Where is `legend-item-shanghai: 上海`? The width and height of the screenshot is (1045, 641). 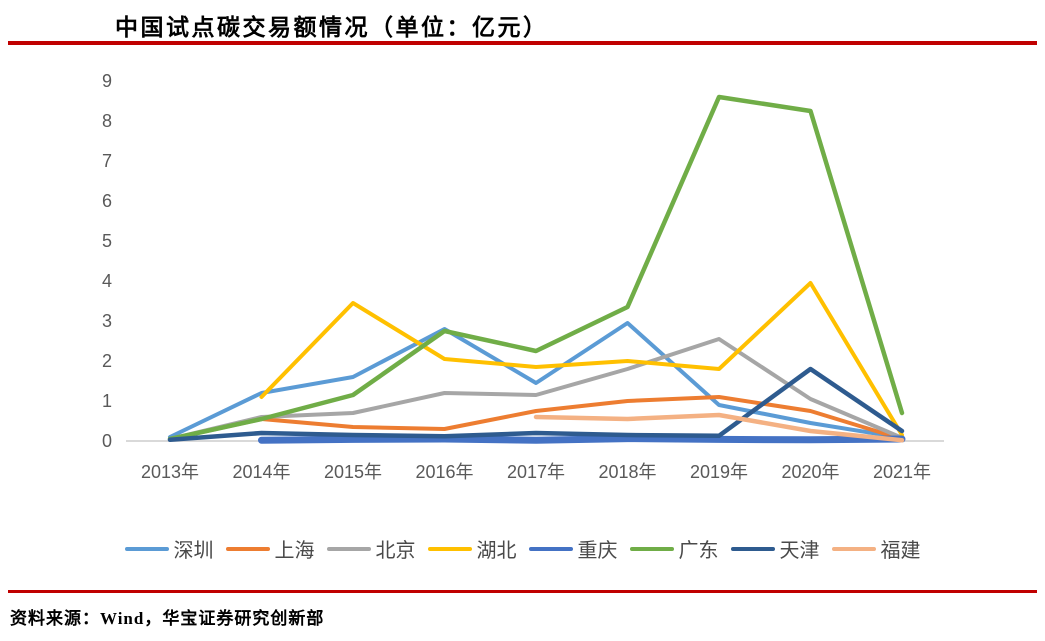
legend-item-shanghai: 上海 is located at coordinates (270, 548).